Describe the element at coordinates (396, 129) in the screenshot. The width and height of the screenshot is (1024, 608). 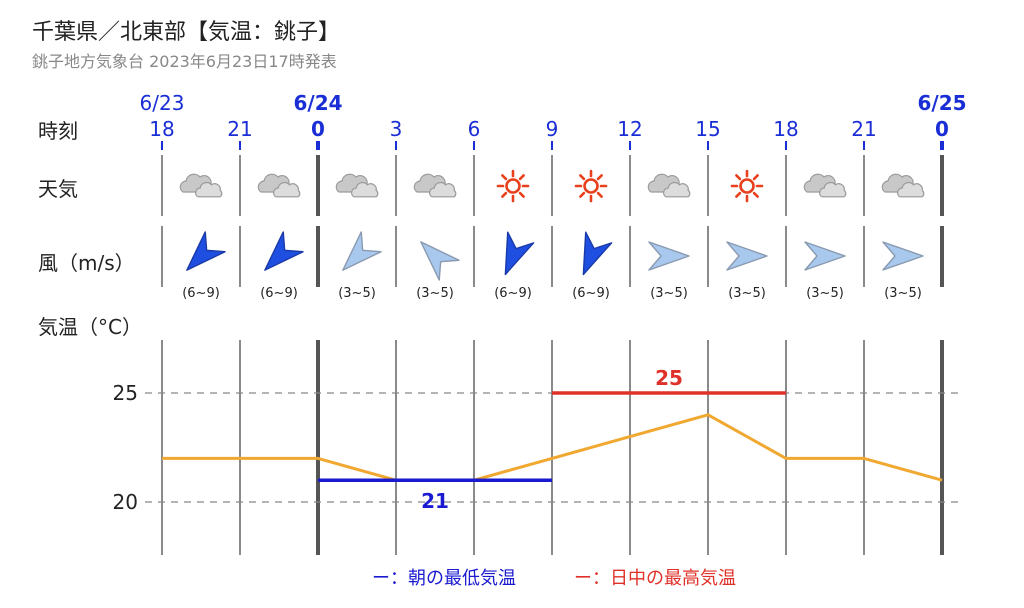
I see `hour-label: 3` at that location.